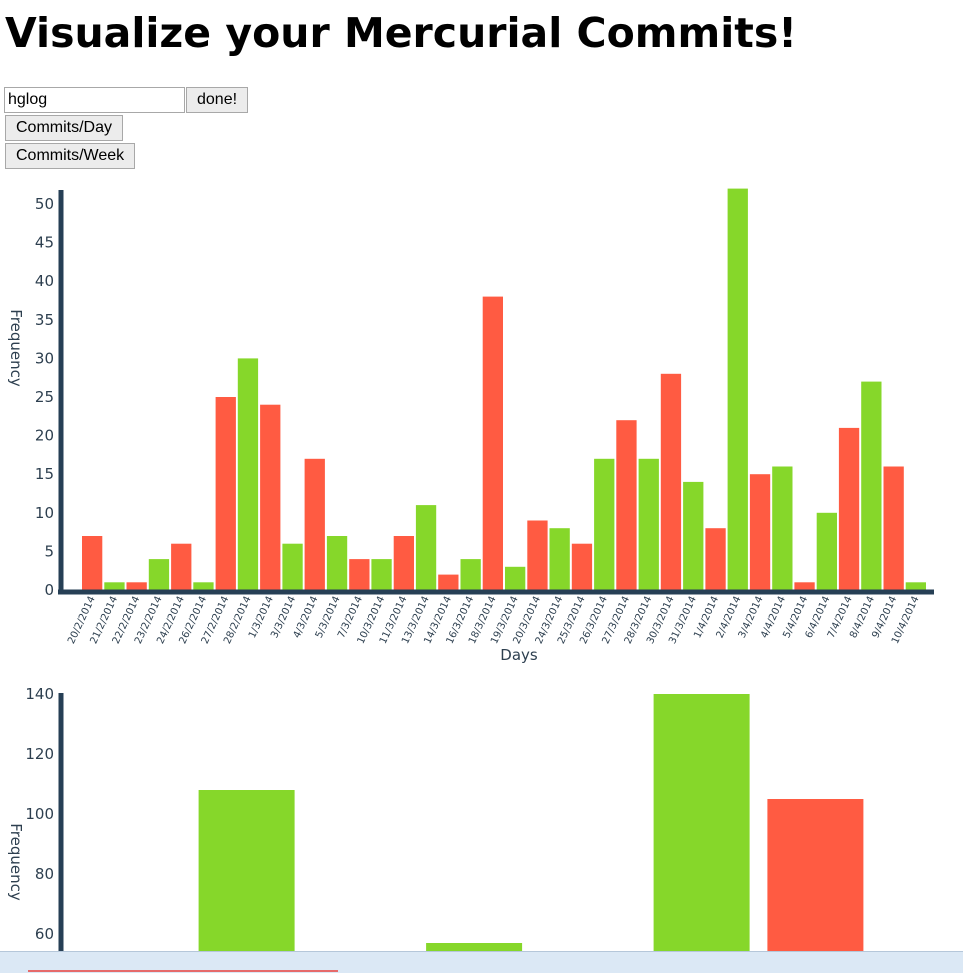  I want to click on page-title: Visualize your Mercurial Commits!, so click(401, 33).